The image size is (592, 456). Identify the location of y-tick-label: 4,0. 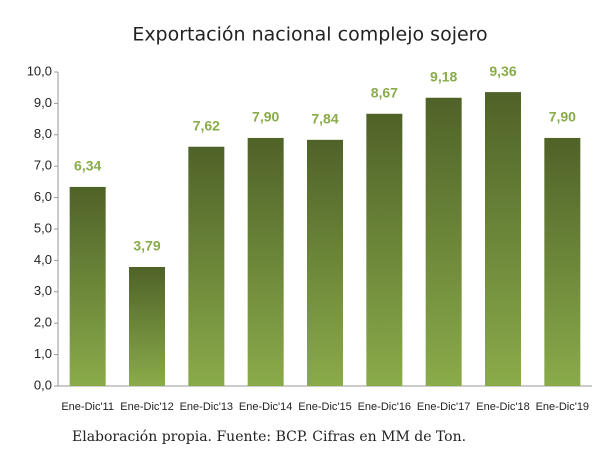
(43, 259).